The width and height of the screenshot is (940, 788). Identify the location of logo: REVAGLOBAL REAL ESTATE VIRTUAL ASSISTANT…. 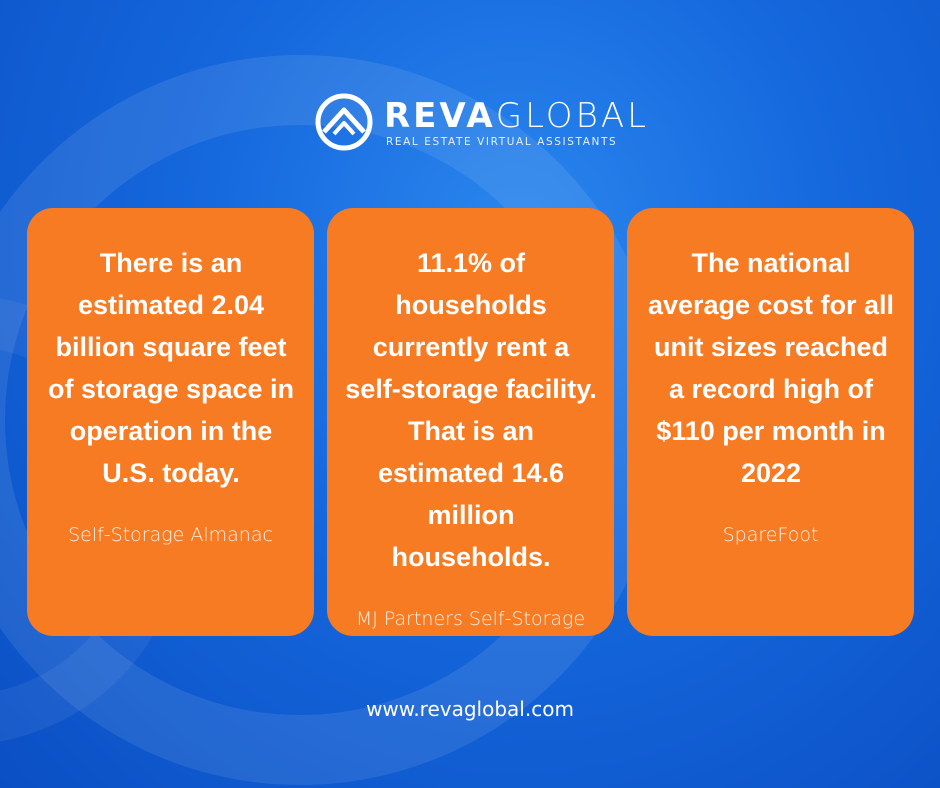
(479, 122).